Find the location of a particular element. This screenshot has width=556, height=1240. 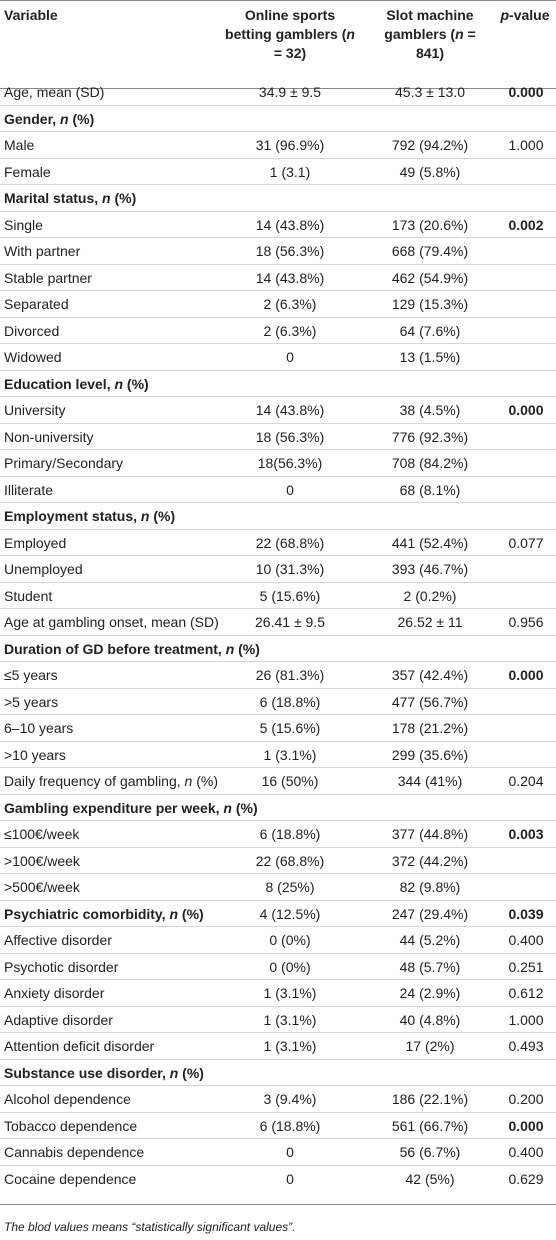

p-value: 0.000 is located at coordinates (526, 1125).